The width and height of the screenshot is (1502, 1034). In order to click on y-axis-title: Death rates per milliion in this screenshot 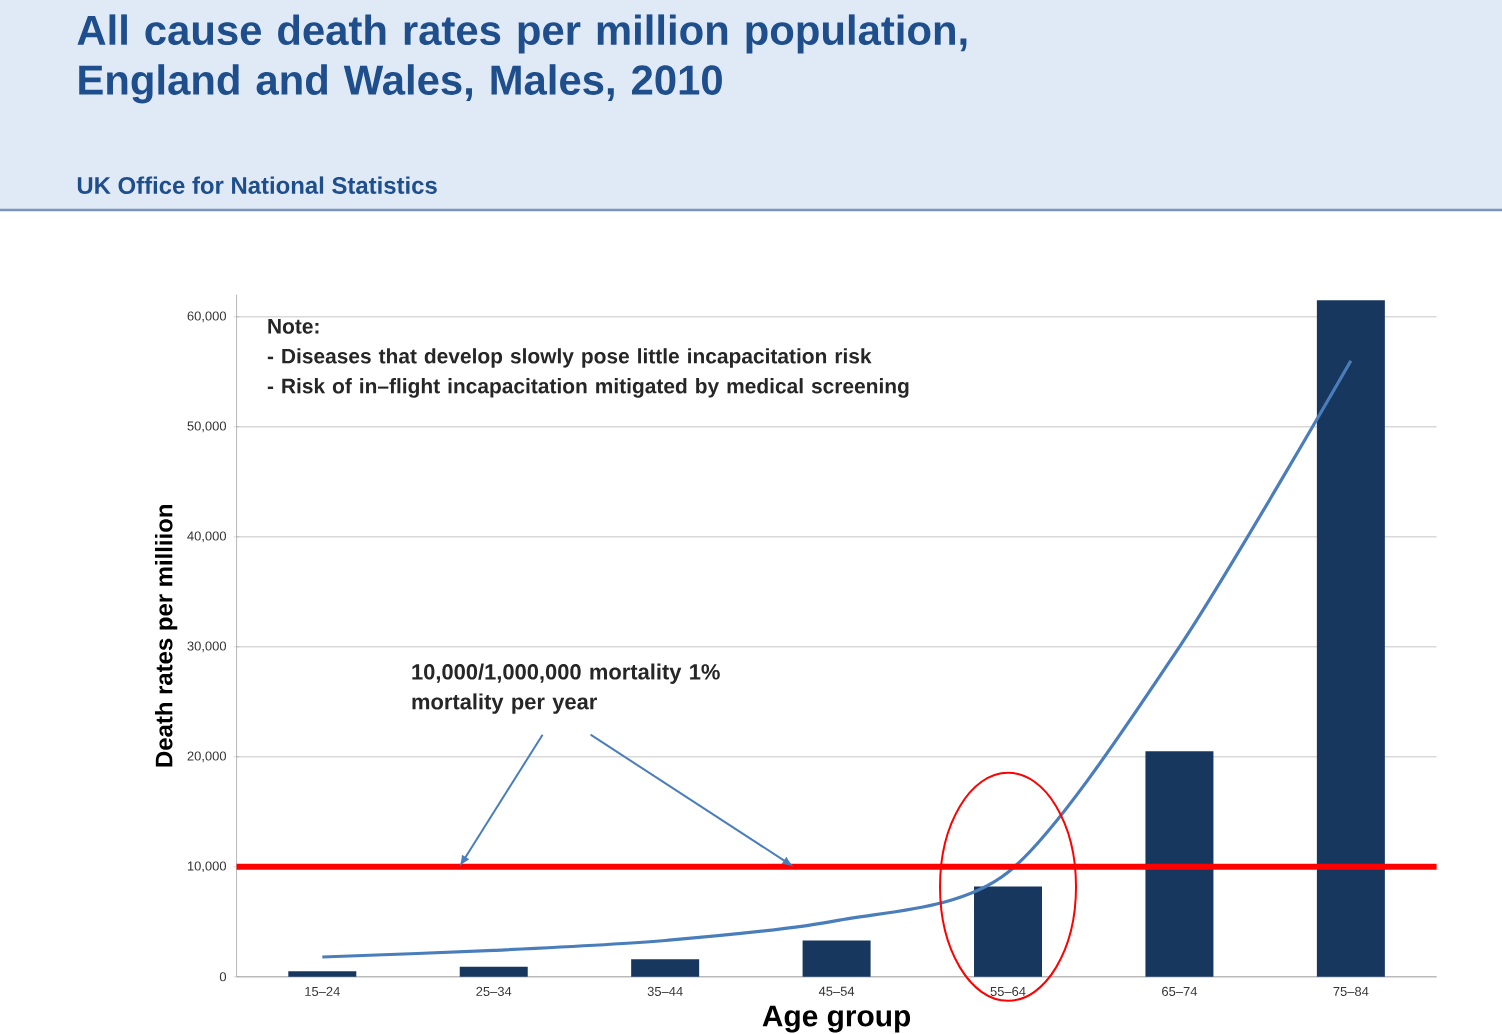, I will do `click(166, 636)`.